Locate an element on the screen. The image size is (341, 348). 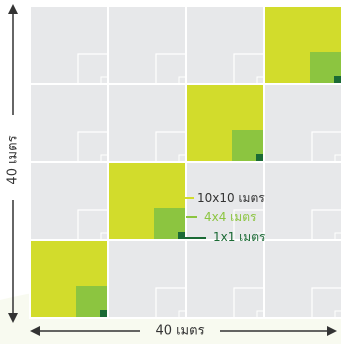
size-legend: 10x10 เมตร 4x4 เมตร 1x1 เมตร is located at coordinates (225, 217).